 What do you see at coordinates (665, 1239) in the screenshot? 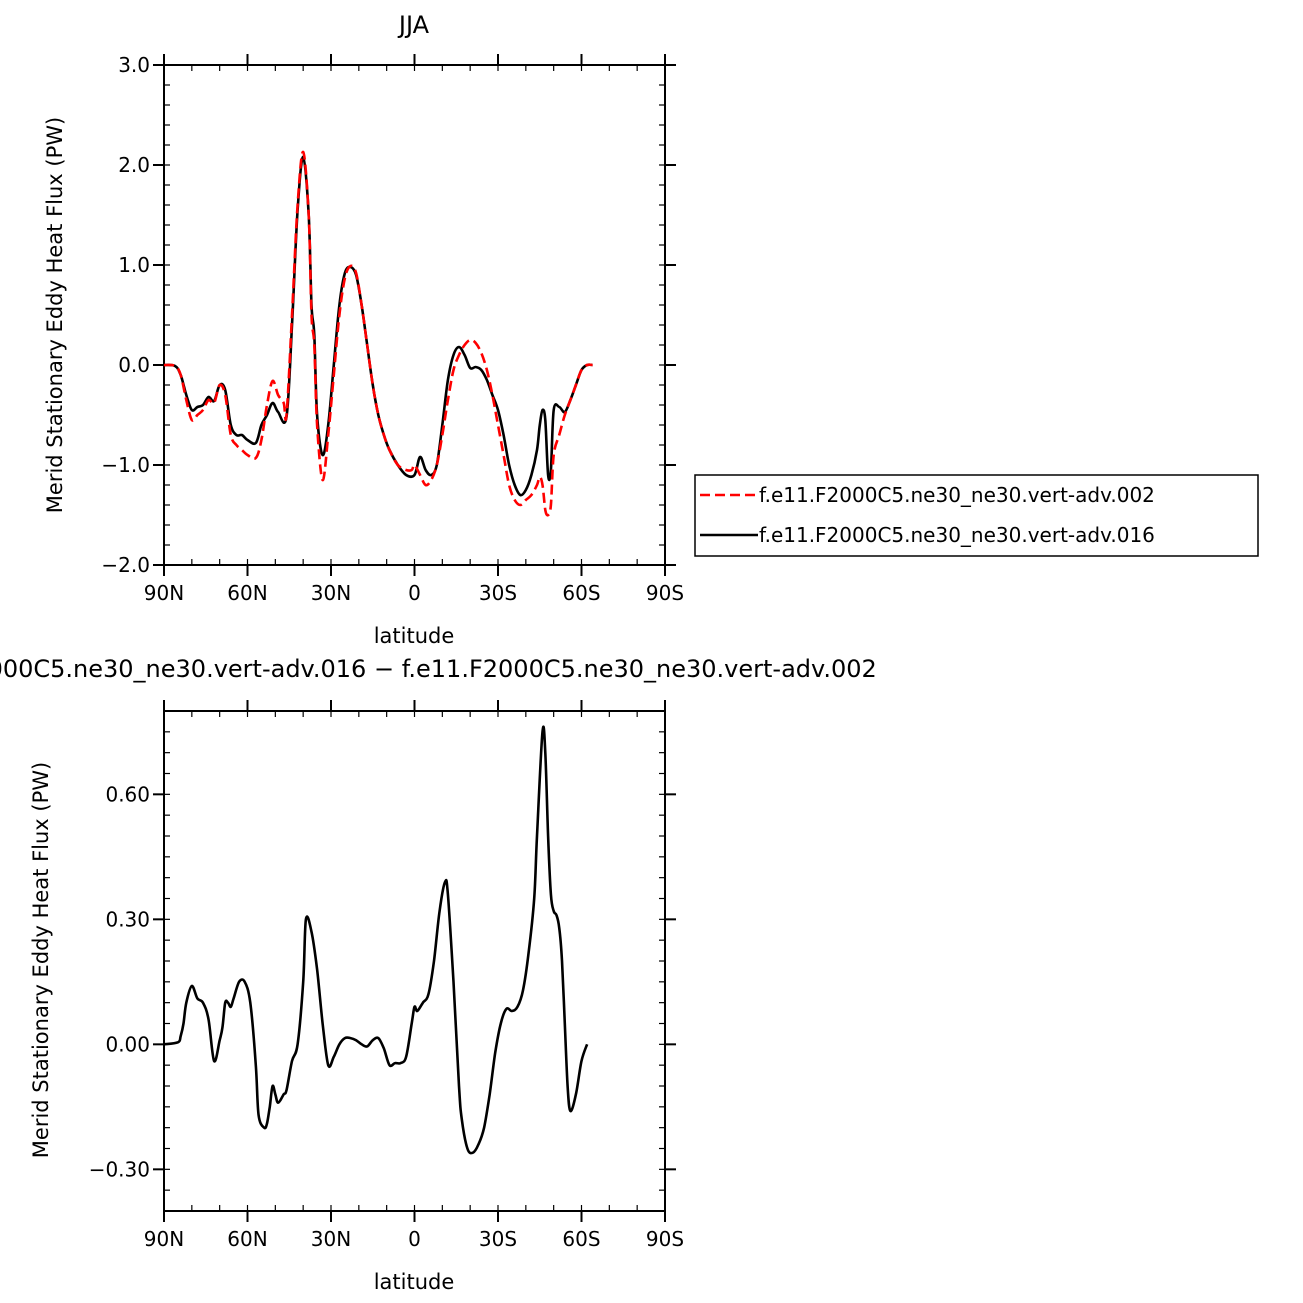
I see `bottom-x-tick-label: 90S` at bounding box center [665, 1239].